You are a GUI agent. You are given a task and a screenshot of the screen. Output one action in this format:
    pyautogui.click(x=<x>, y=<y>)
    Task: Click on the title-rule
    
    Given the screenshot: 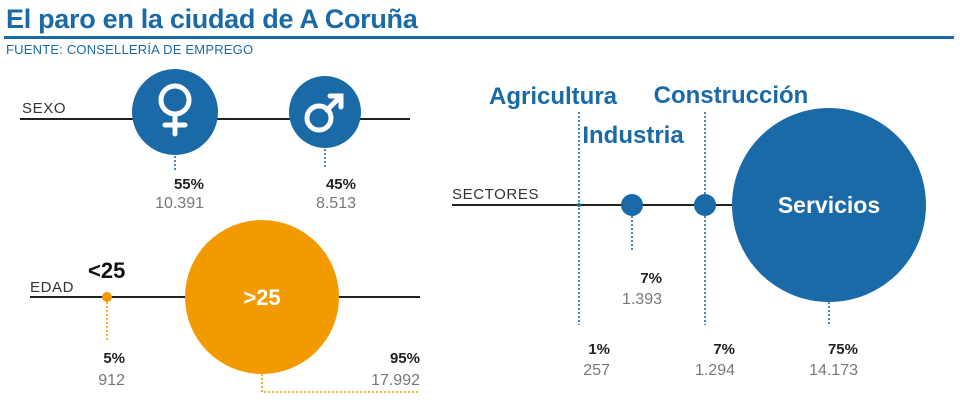 What is the action you would take?
    pyautogui.click(x=479, y=37)
    